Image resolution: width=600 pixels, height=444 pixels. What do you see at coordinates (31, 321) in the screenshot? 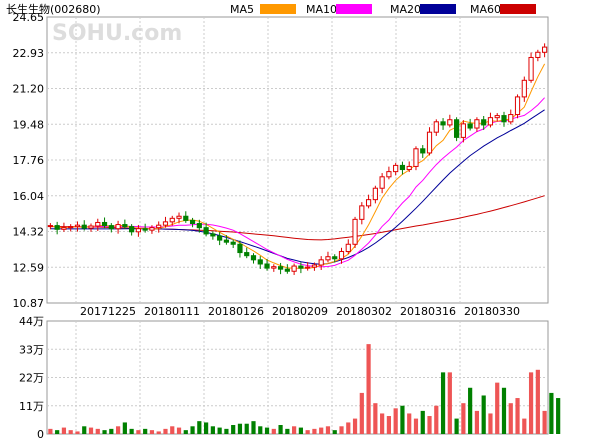
I see `volume-tick-label: 44万` at bounding box center [31, 321].